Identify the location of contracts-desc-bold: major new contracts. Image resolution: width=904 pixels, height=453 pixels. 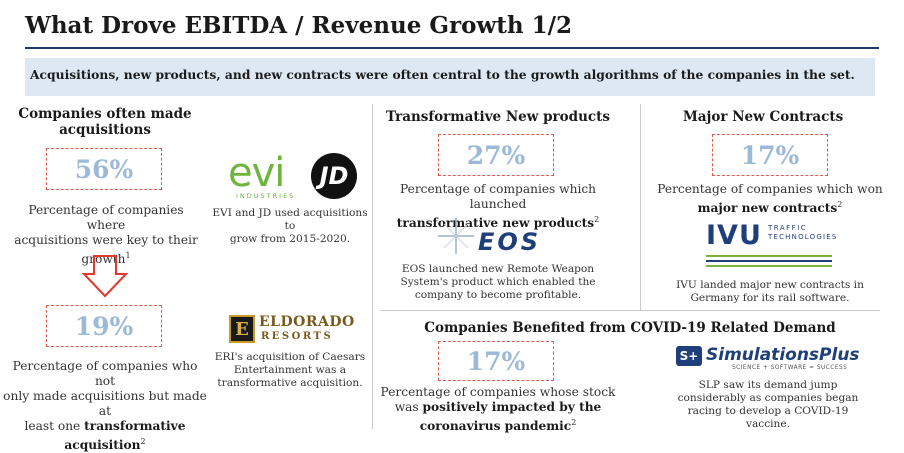
(767, 208).